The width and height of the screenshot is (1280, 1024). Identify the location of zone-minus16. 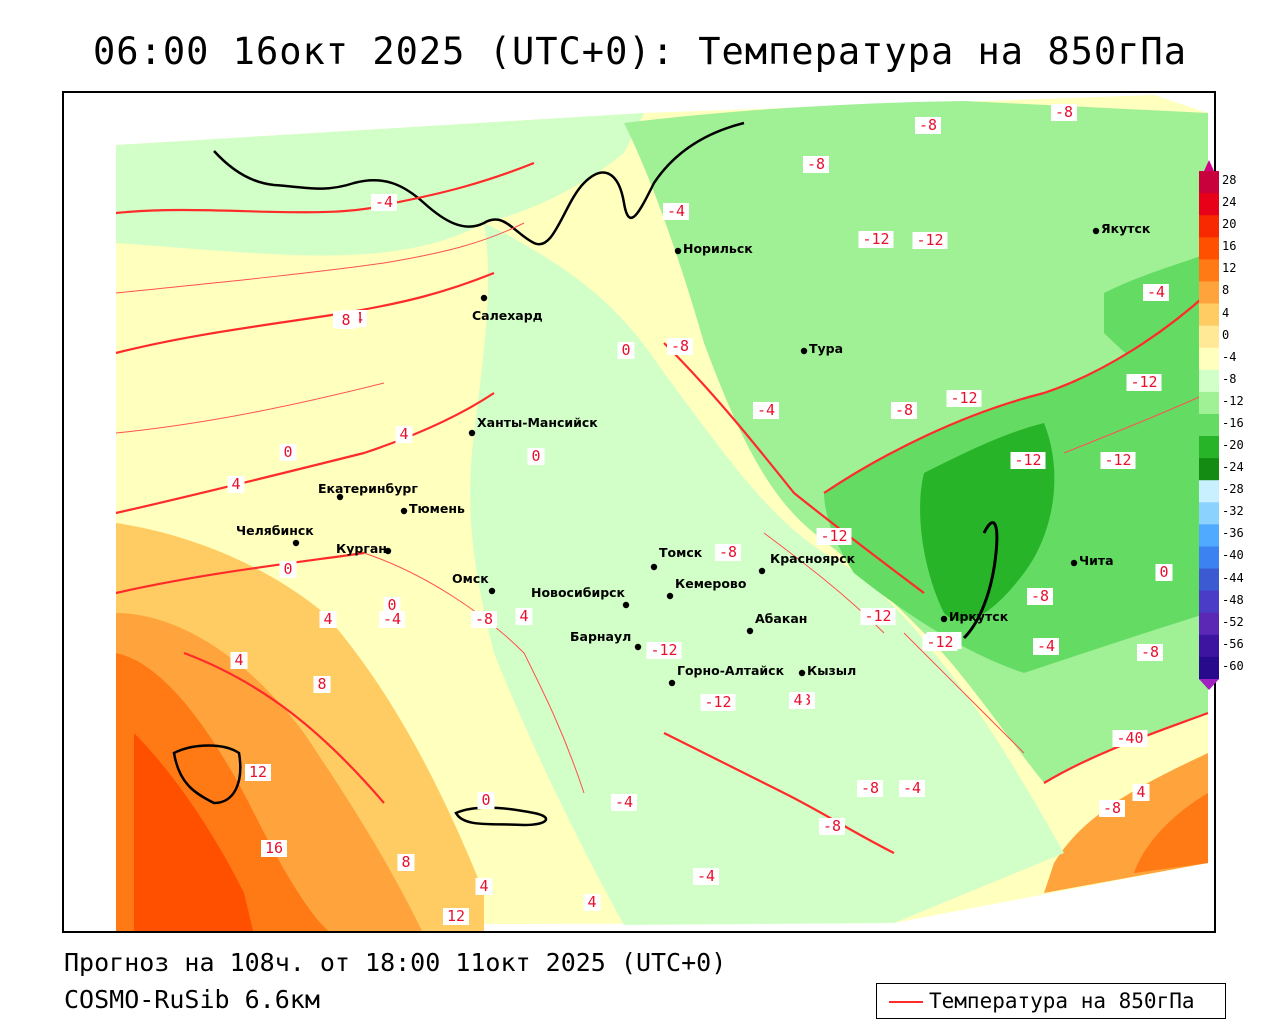
(987, 522).